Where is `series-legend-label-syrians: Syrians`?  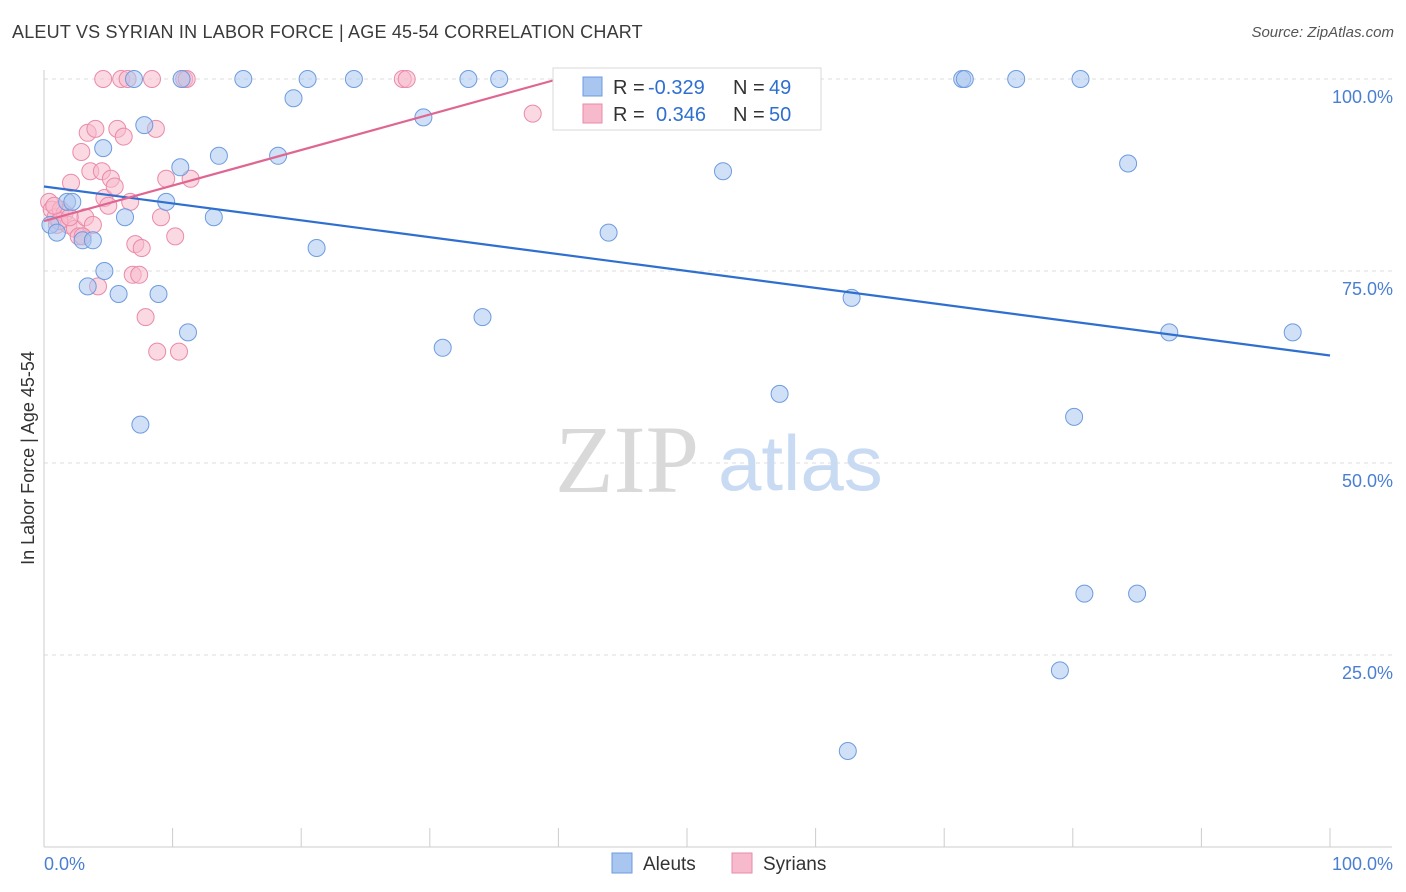 series-legend-label-syrians: Syrians is located at coordinates (794, 864).